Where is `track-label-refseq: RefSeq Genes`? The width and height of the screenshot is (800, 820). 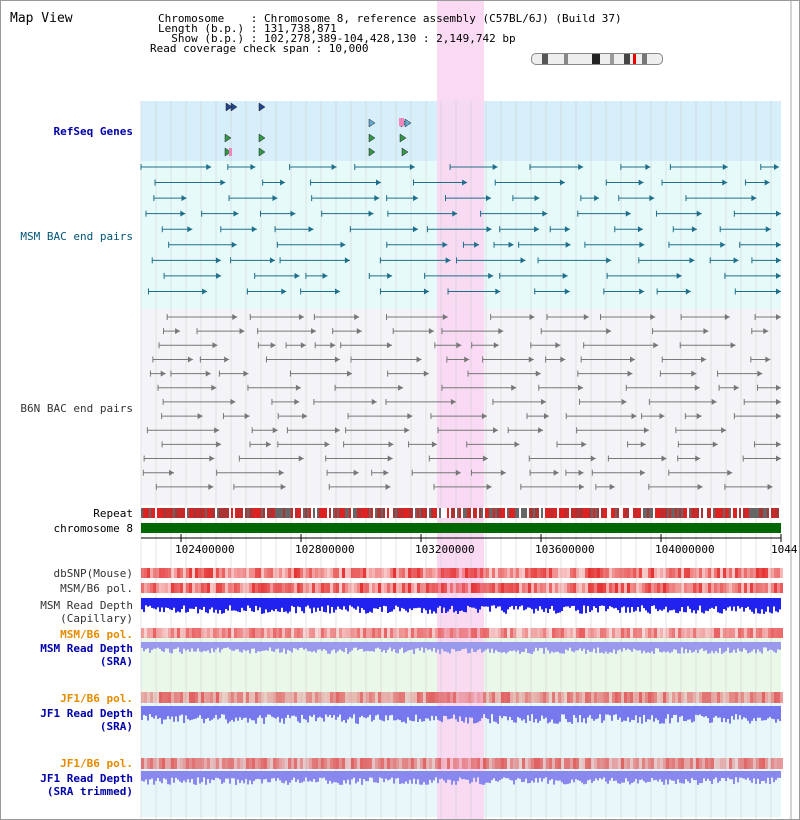 track-label-refseq: RefSeq Genes is located at coordinates (93, 131).